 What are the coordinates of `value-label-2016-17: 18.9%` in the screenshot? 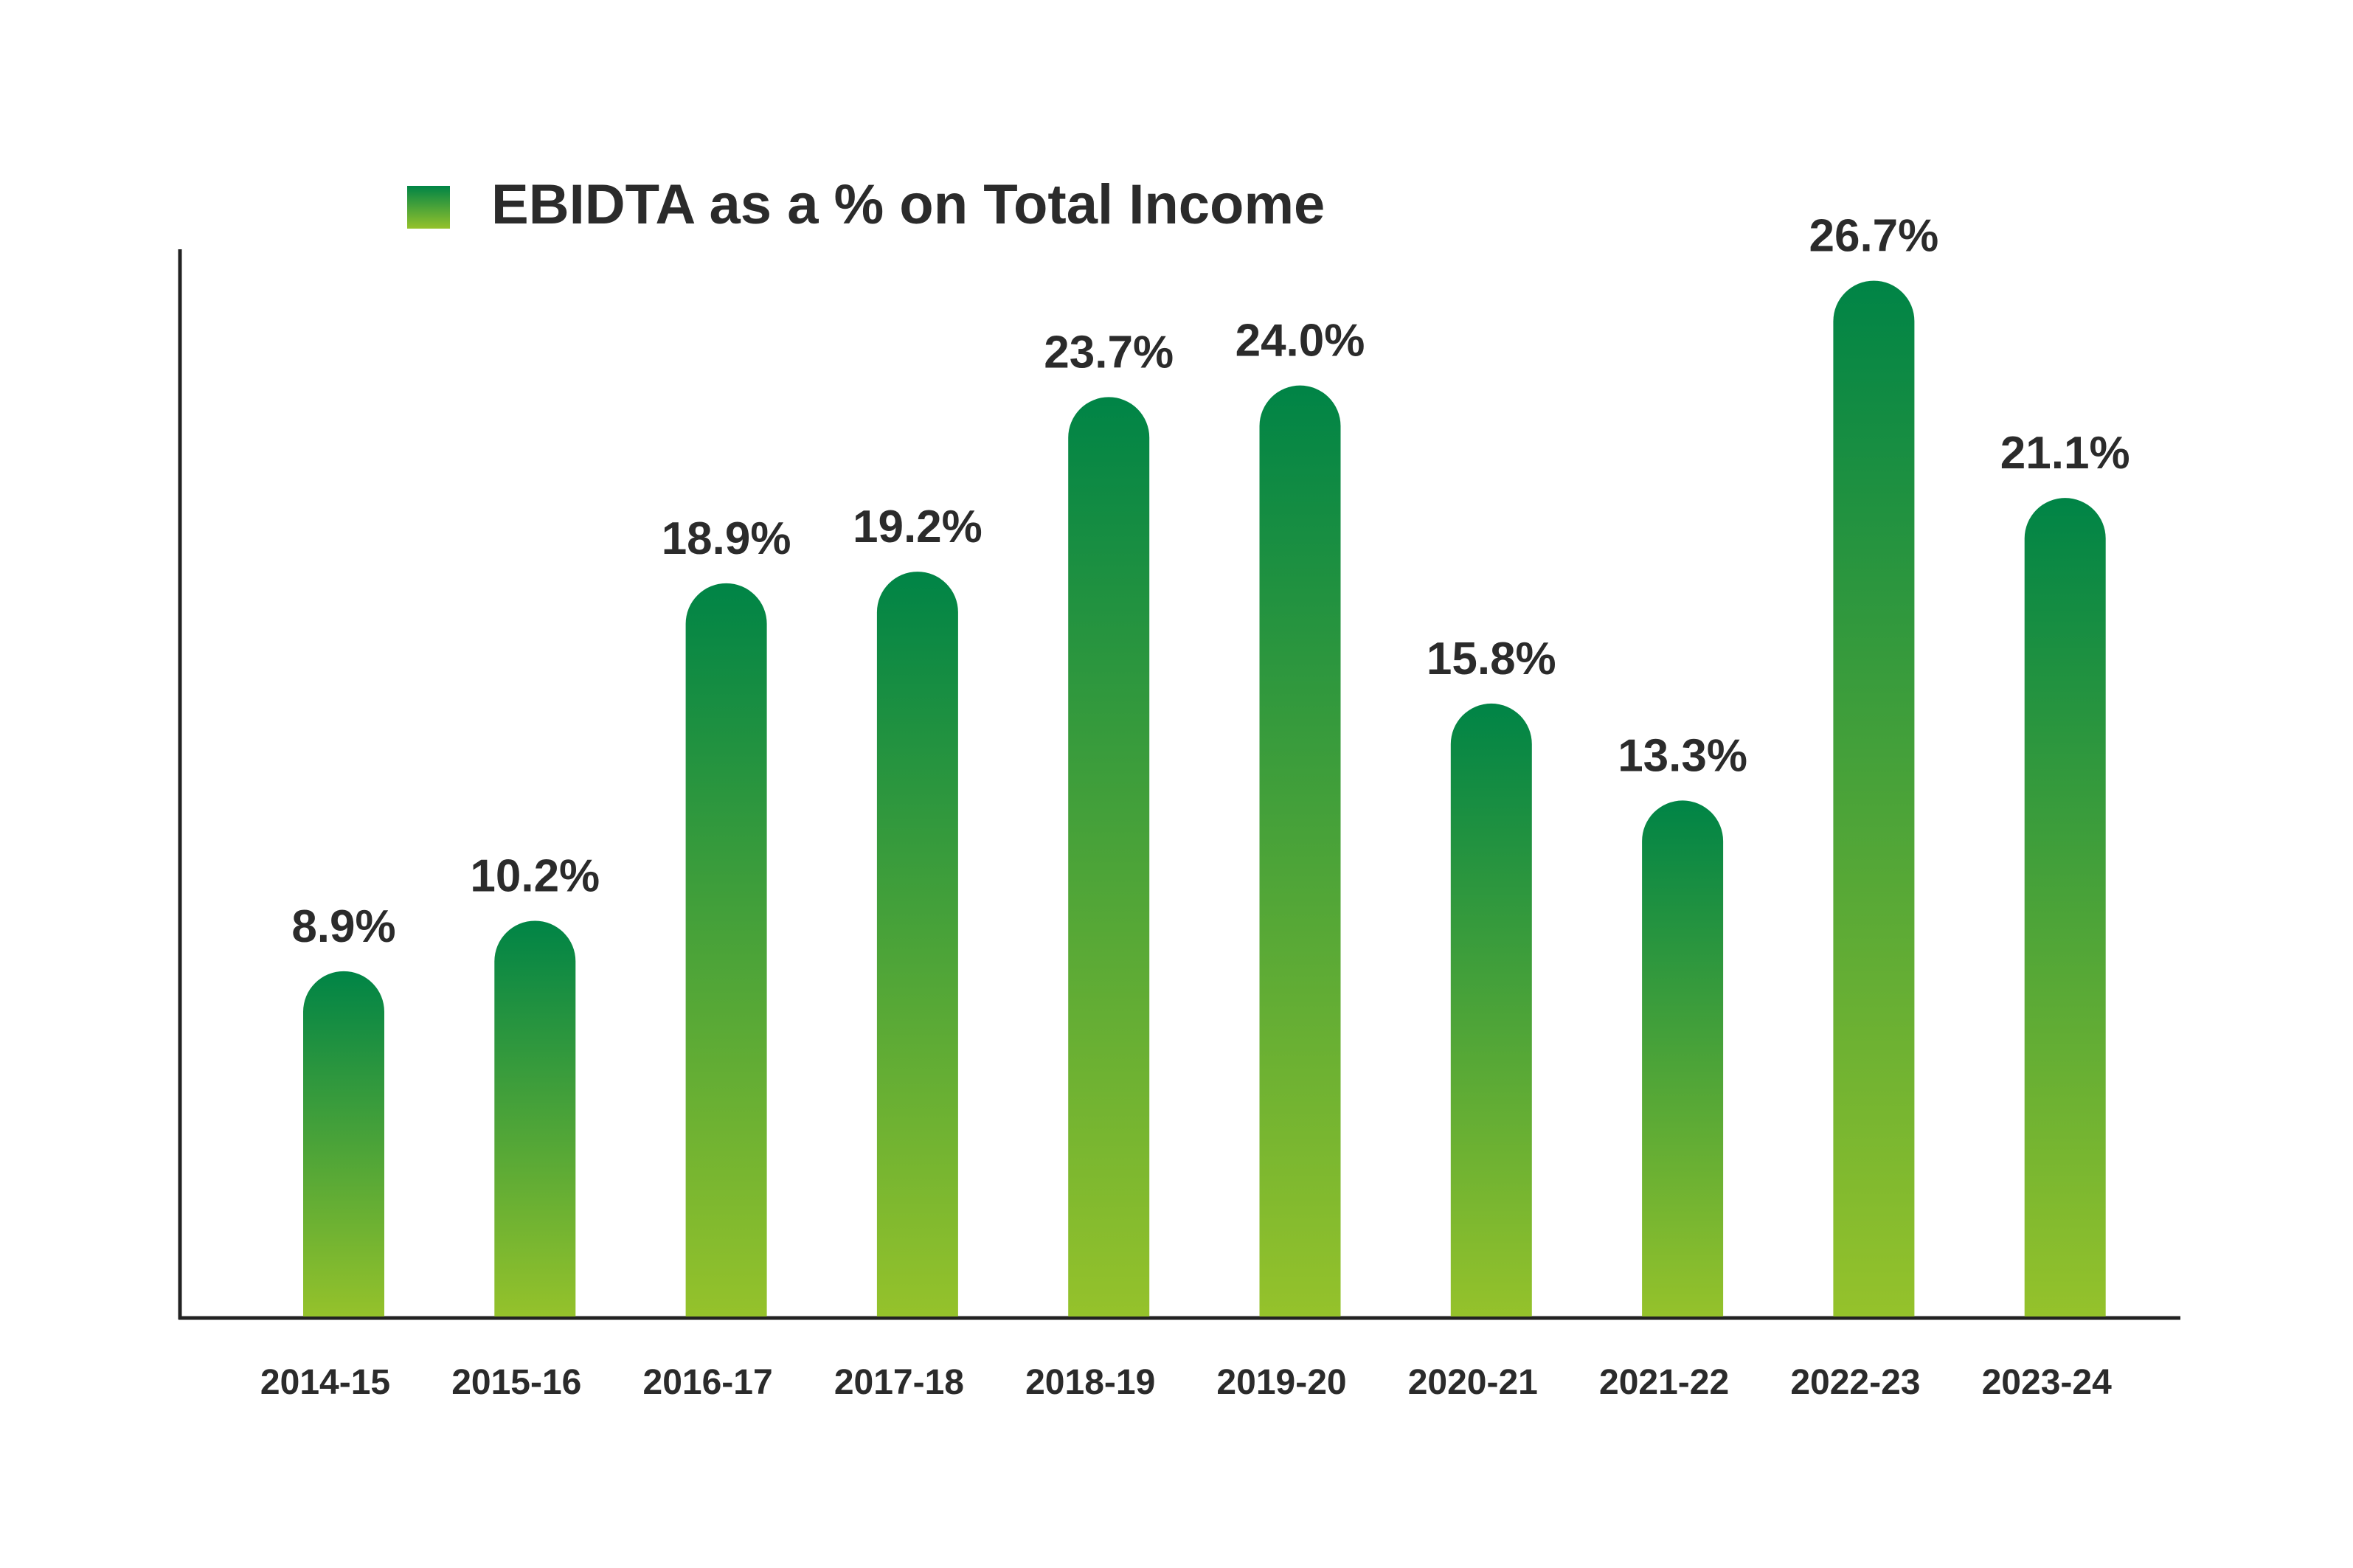 It's located at (726, 538).